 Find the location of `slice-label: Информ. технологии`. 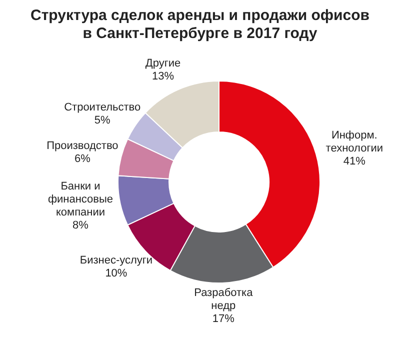

slice-label: Информ. технологии is located at coordinates (355, 142).